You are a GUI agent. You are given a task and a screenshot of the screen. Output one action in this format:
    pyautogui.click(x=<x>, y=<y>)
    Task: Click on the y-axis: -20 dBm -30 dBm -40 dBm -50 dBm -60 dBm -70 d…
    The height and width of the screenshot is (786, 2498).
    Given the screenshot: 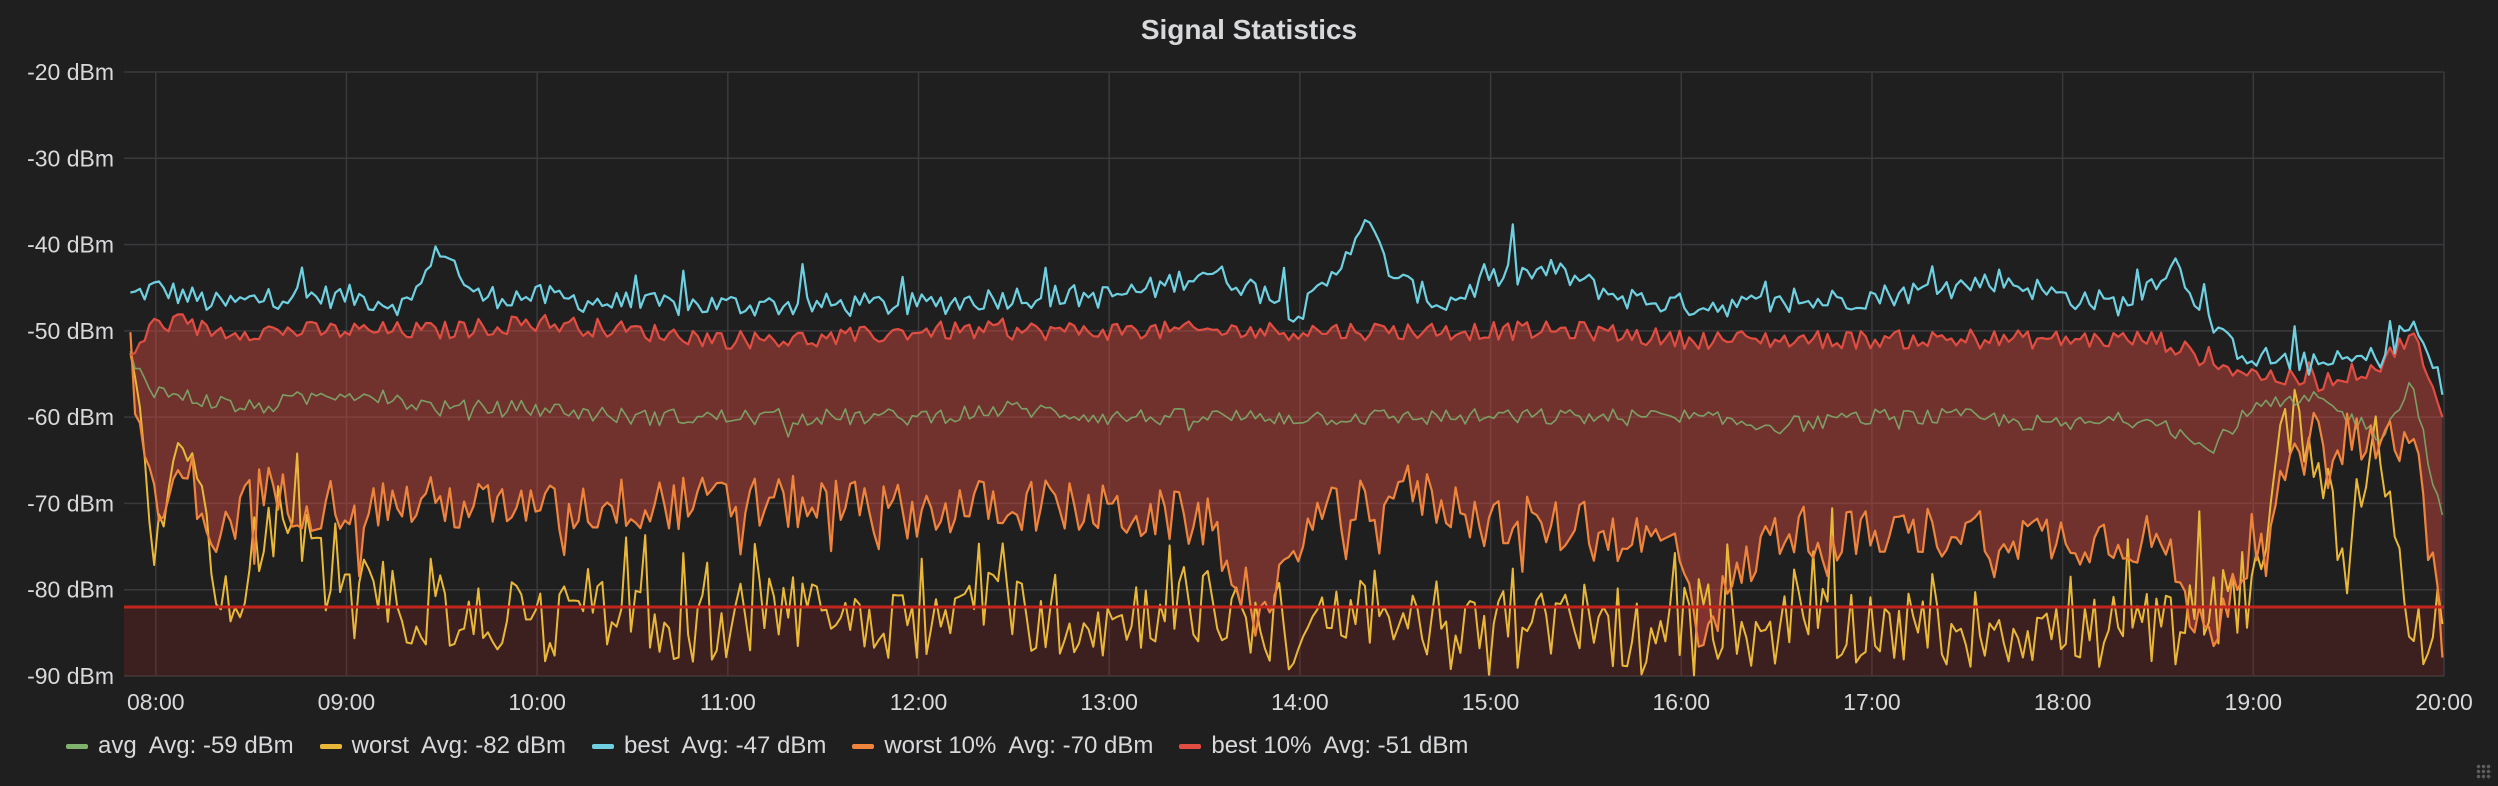 What is the action you would take?
    pyautogui.click(x=70, y=374)
    